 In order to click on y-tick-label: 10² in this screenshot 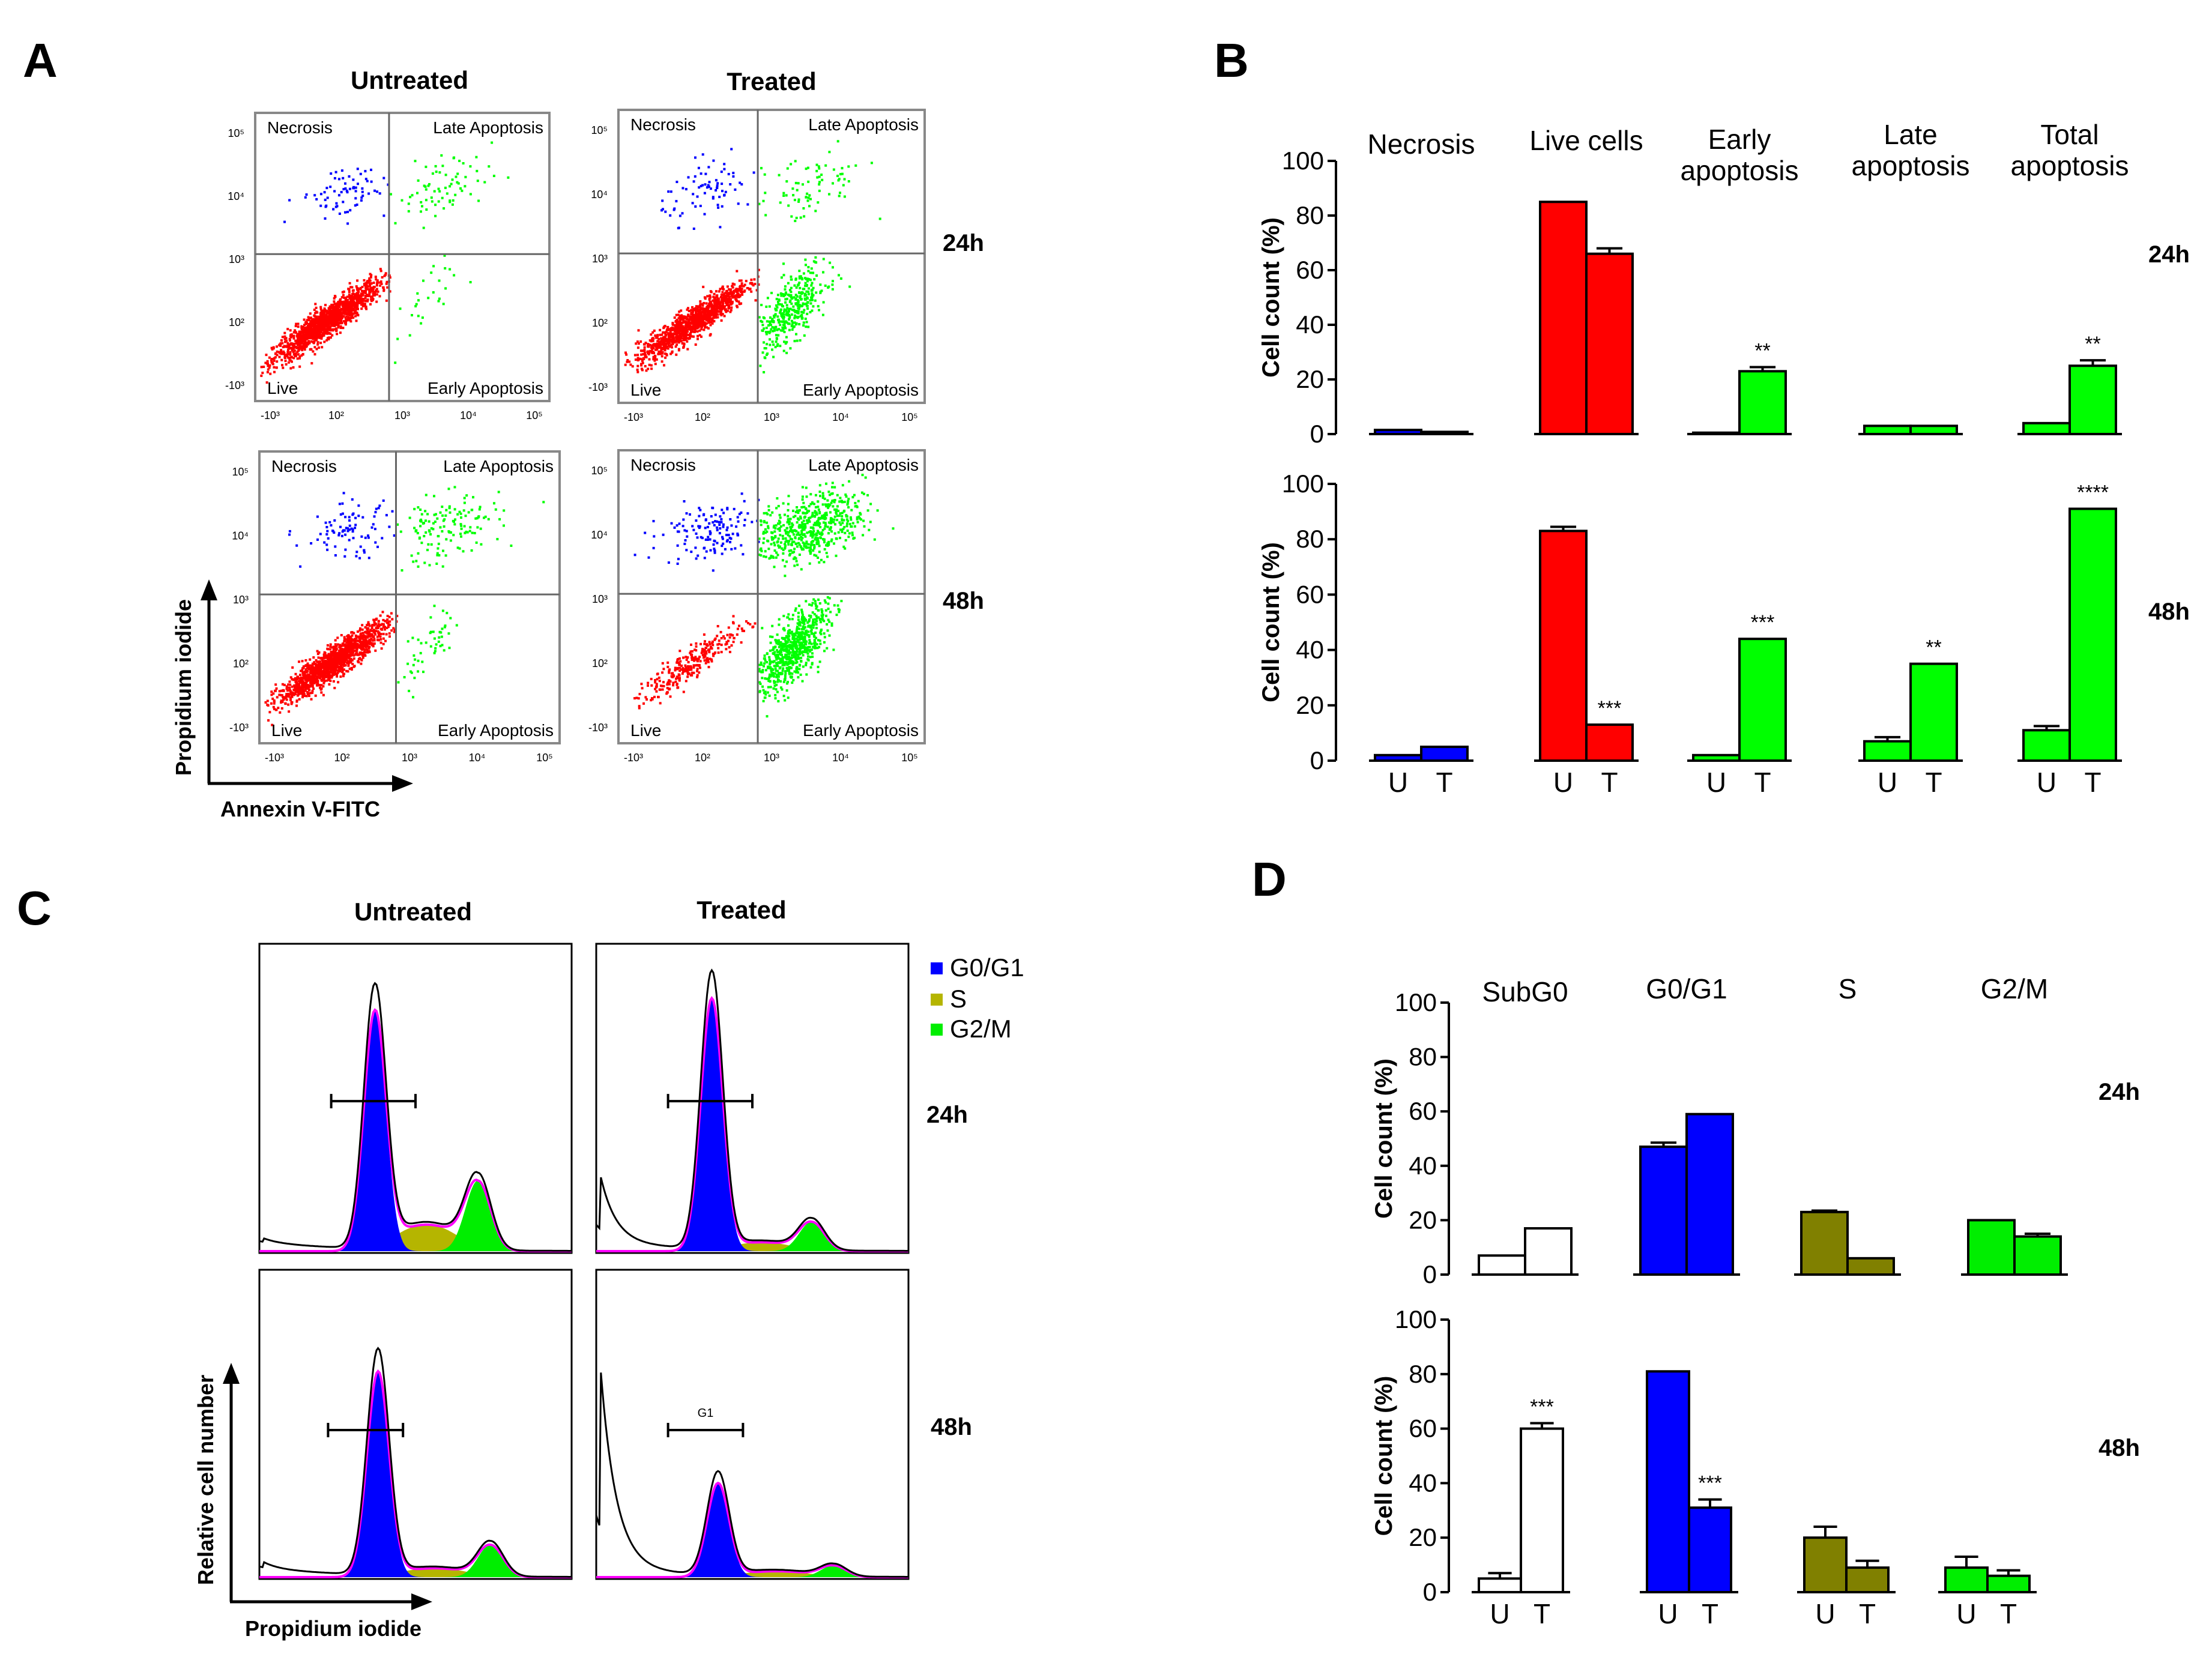, I will do `click(236, 322)`.